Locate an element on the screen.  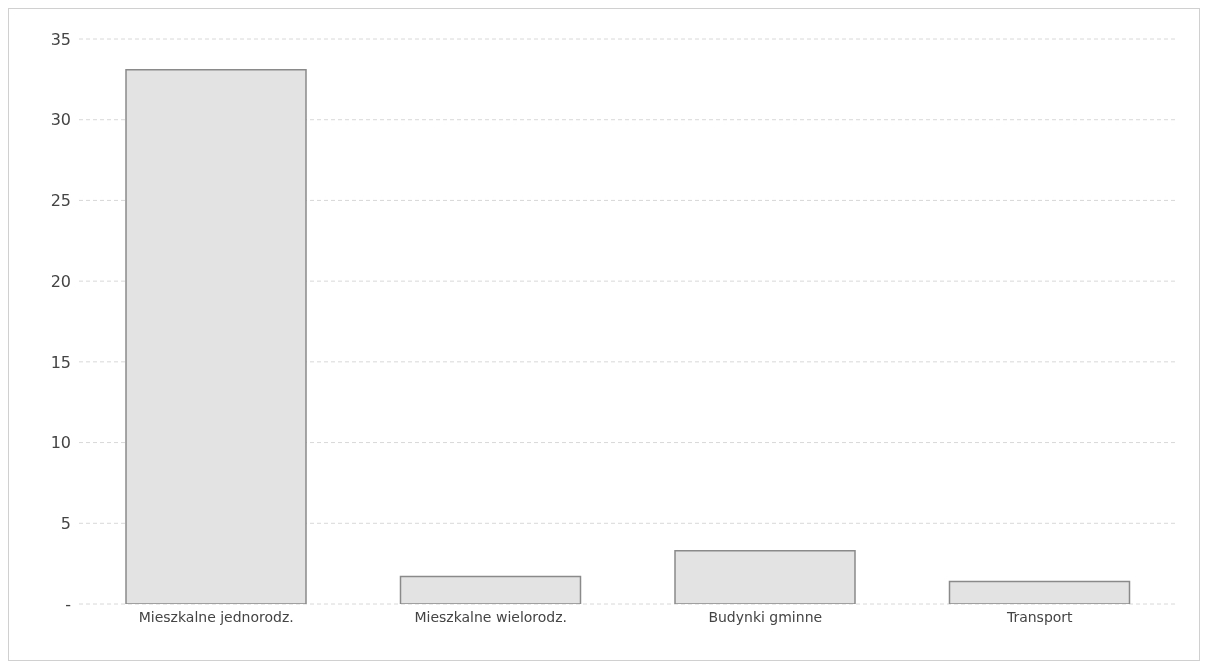
y-tick-label: 15 is located at coordinates (60, 362).